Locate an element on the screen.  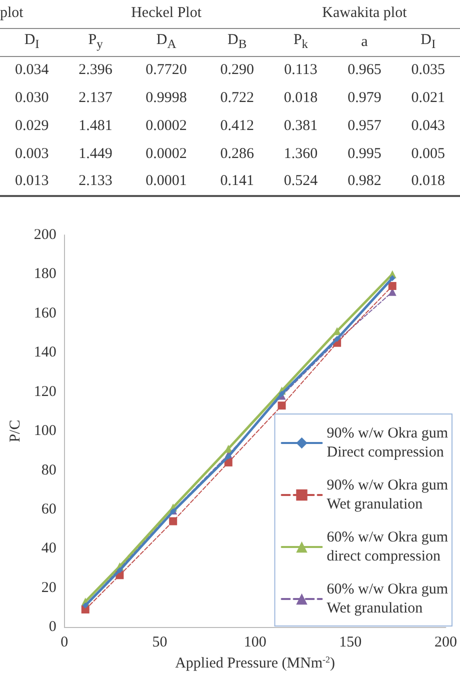
text: 0.7720 is located at coordinates (166, 70).